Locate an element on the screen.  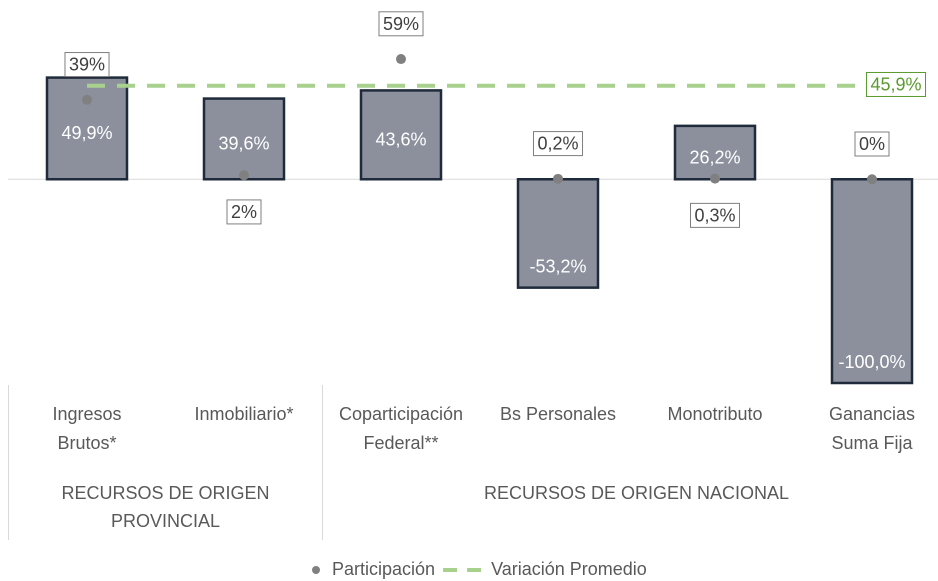
x-tick-label: Monotributo is located at coordinates (714, 414).